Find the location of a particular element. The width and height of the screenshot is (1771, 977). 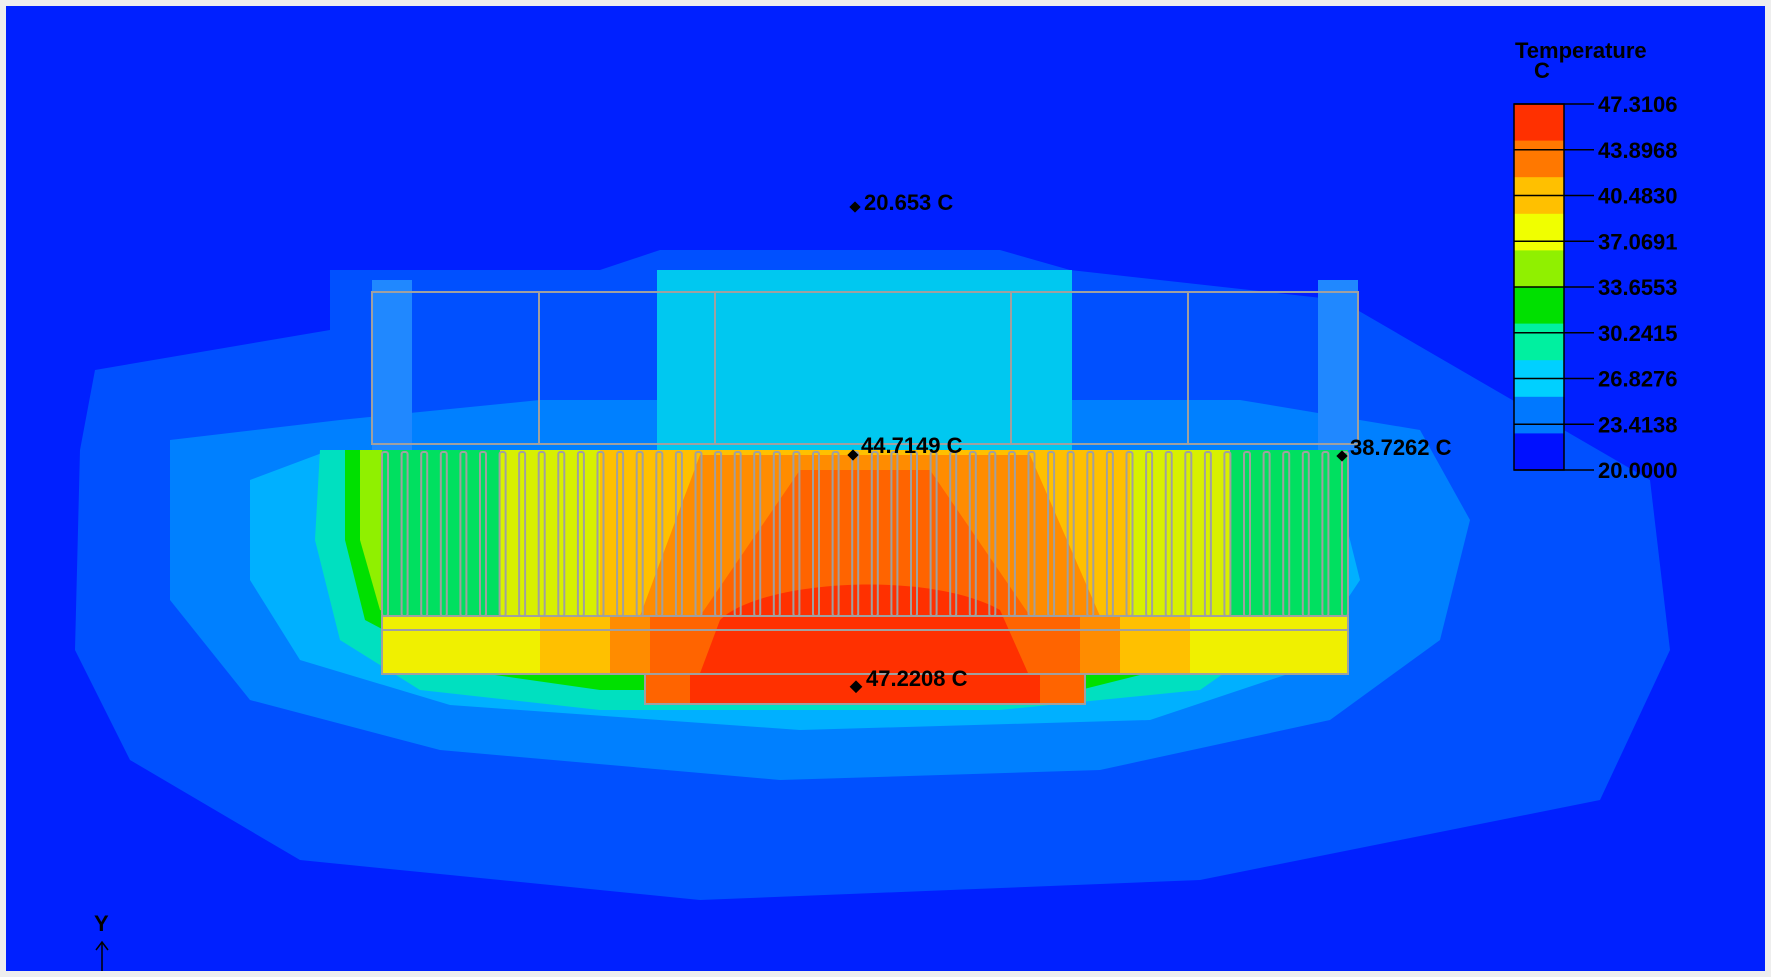

probe-ambient: 20.653 C is located at coordinates (901, 202).